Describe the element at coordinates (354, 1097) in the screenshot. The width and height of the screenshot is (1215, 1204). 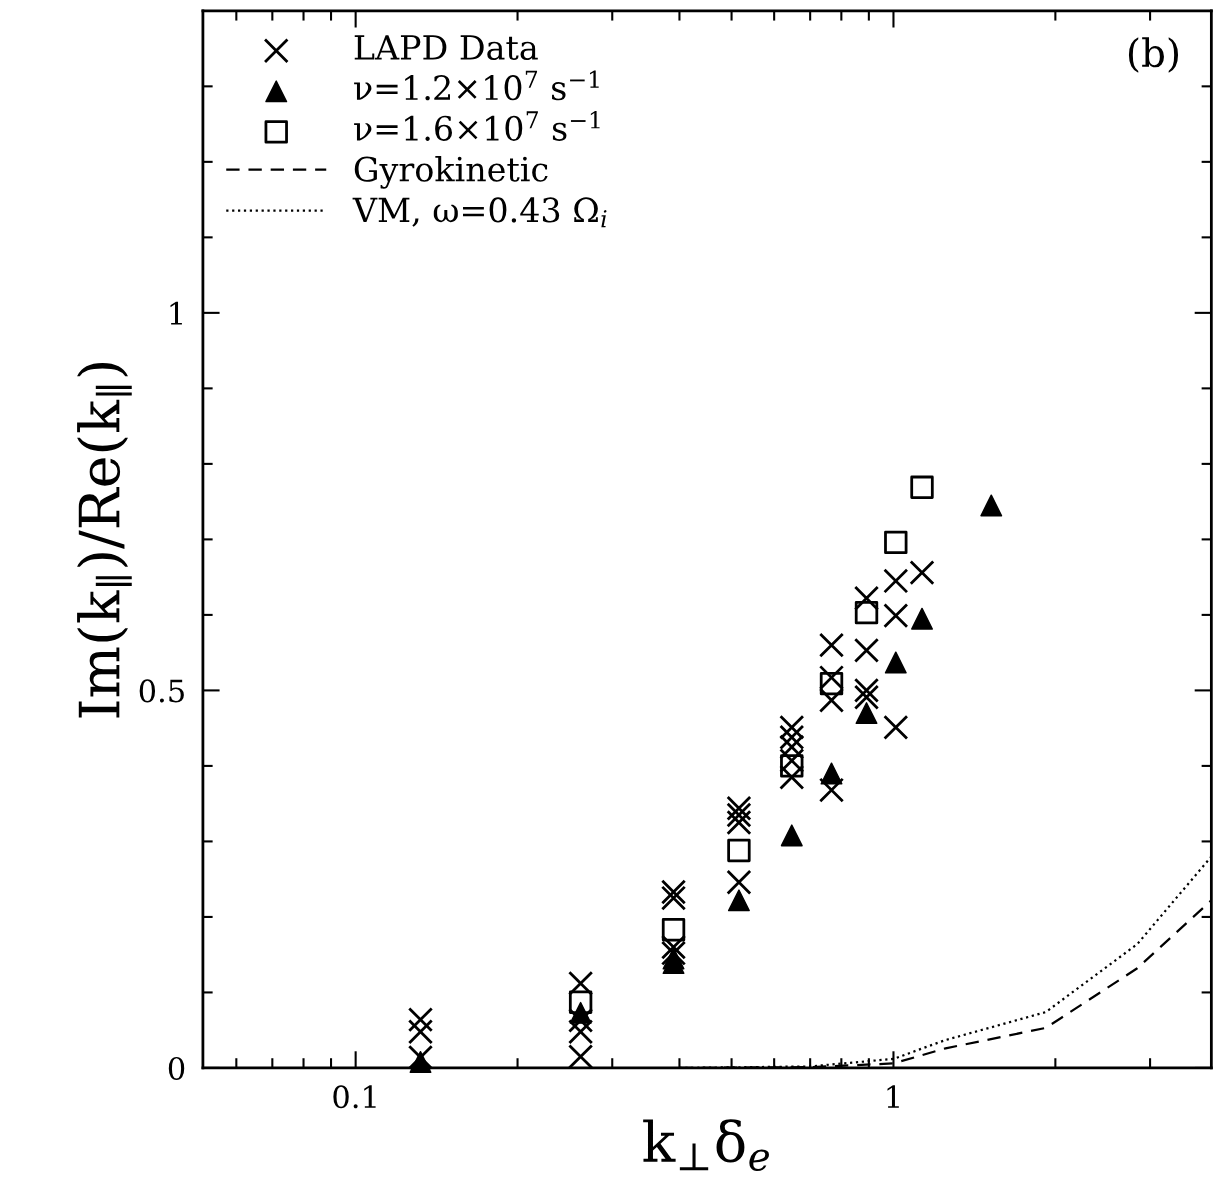
I see `x-tick-label: 0.1` at that location.